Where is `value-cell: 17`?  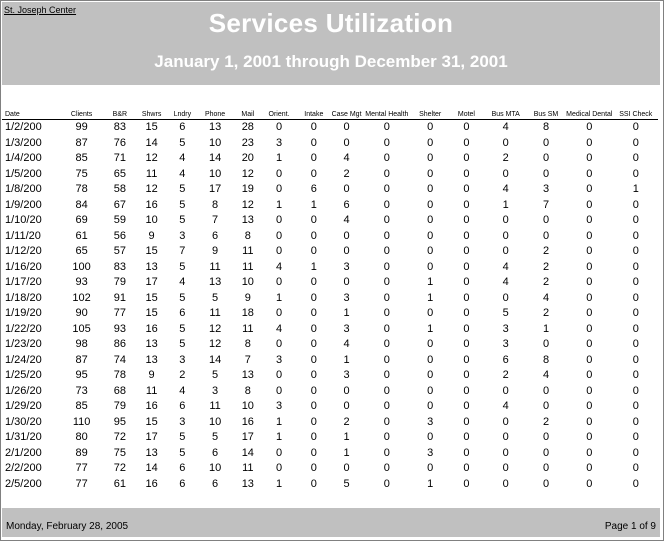 value-cell: 17 is located at coordinates (247, 437).